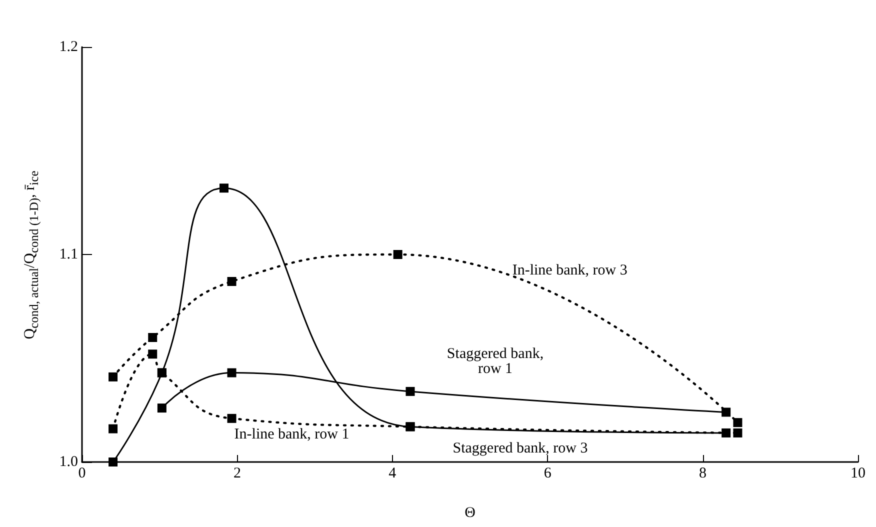 Image resolution: width=876 pixels, height=527 pixels. Describe the element at coordinates (548, 474) in the screenshot. I see `x-tick-label: 6` at that location.